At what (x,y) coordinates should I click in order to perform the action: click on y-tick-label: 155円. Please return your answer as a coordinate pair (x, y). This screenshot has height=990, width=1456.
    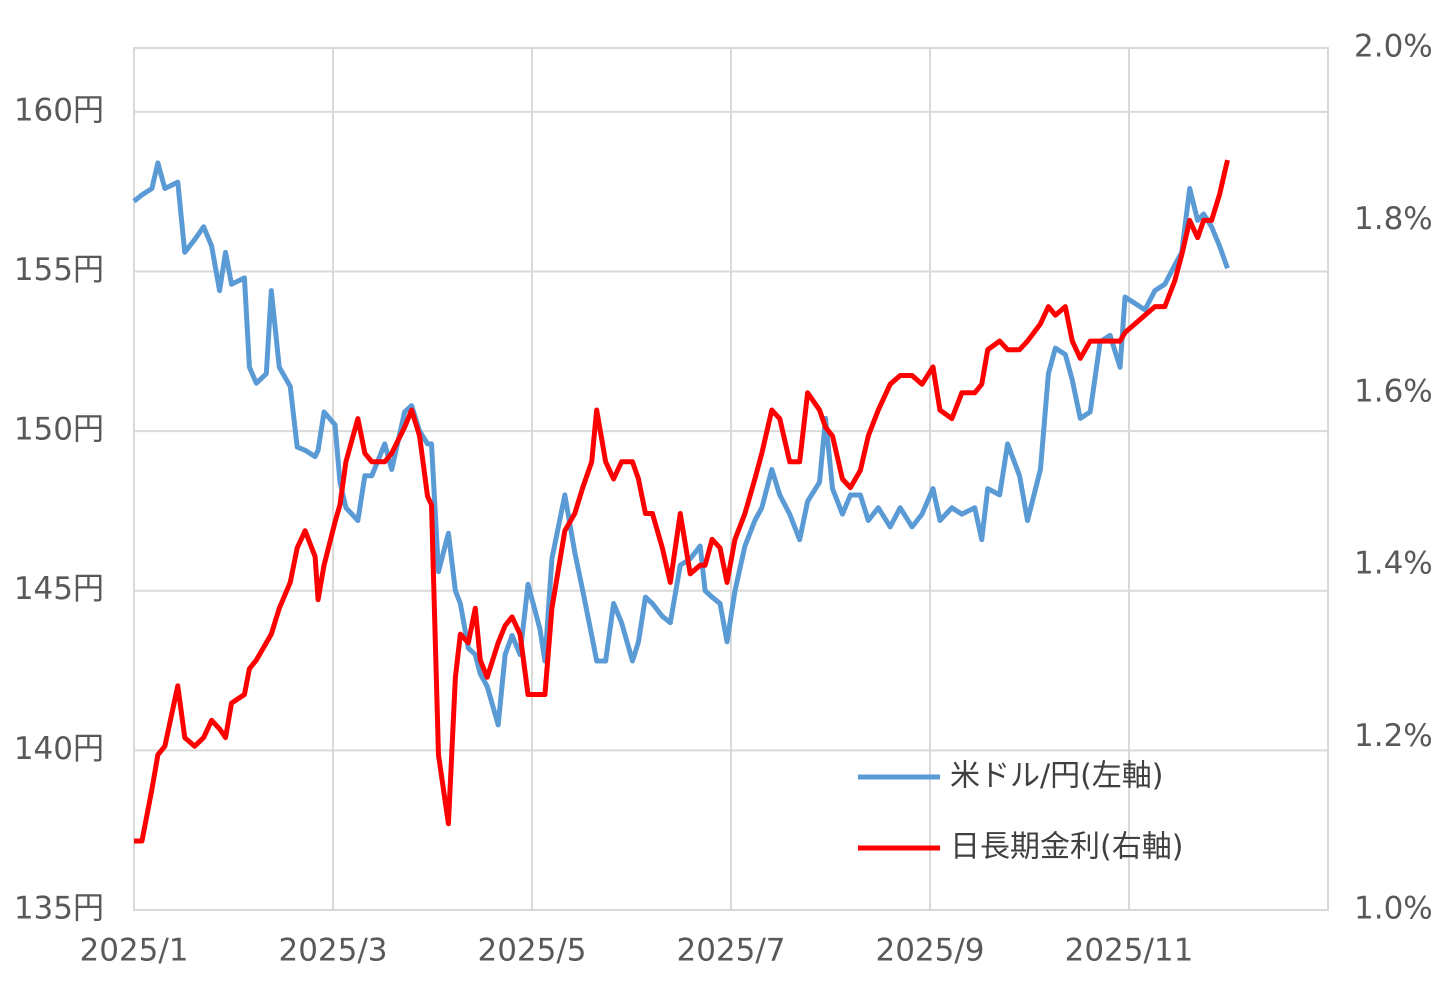
    Looking at the image, I should click on (59, 270).